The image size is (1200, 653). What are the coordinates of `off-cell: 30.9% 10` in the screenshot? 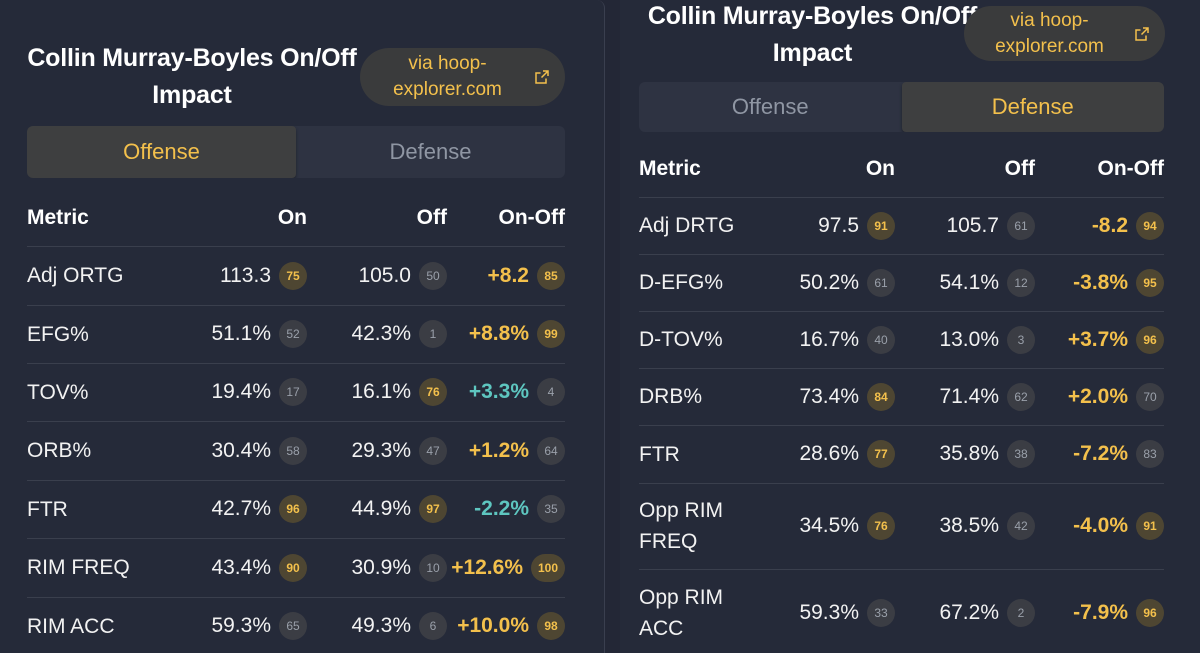 It's located at (377, 567).